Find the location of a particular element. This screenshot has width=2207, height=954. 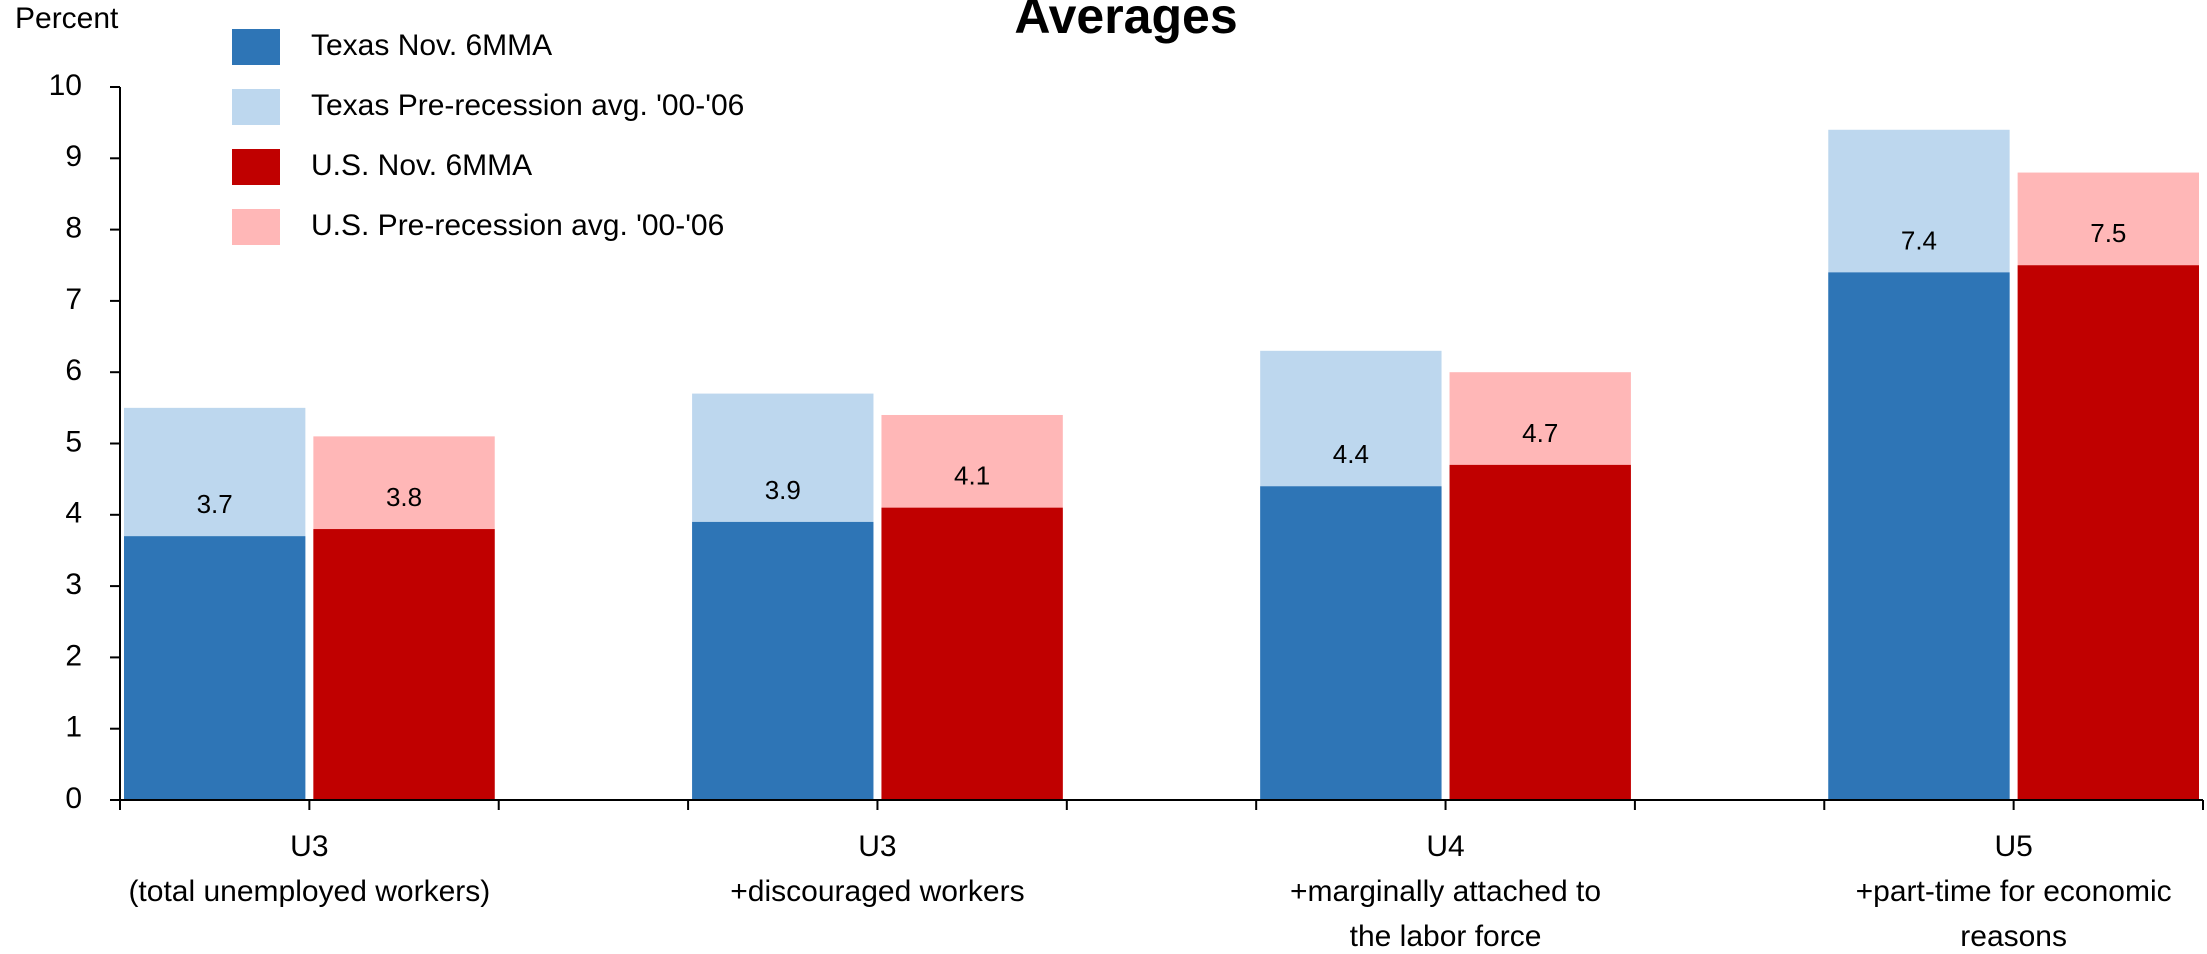

x-tick-label: +marginally attached to is located at coordinates (1445, 891).